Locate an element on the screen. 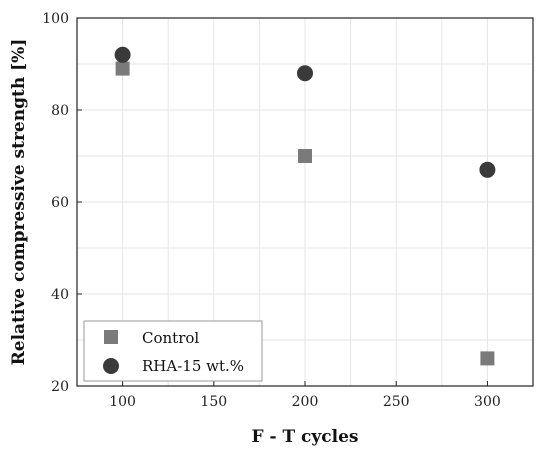  x-tick-label: 250 is located at coordinates (396, 402).